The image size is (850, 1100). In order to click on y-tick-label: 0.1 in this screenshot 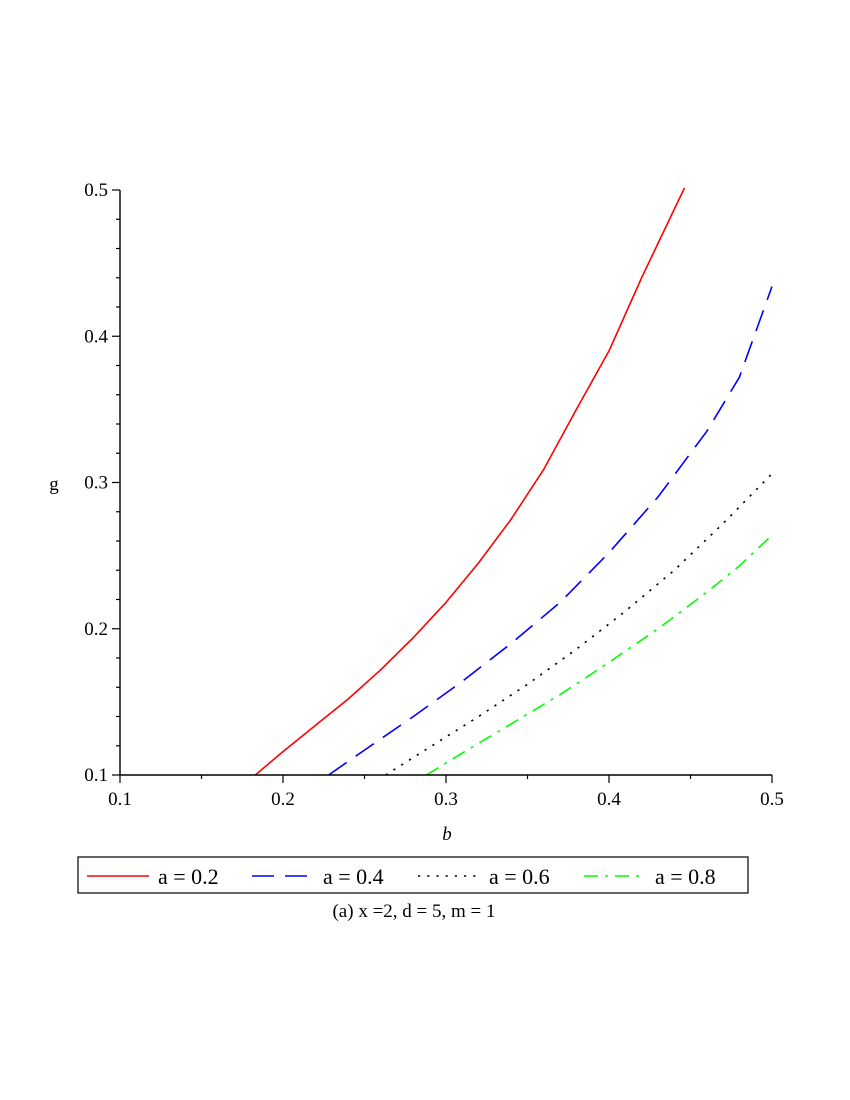, I will do `click(96, 775)`.